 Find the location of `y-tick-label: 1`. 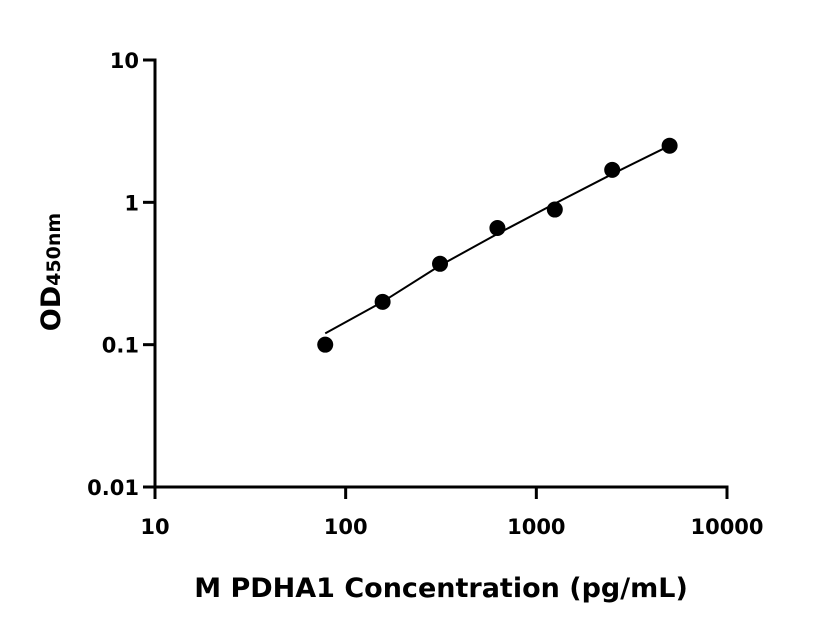

y-tick-label: 1 is located at coordinates (131, 203).